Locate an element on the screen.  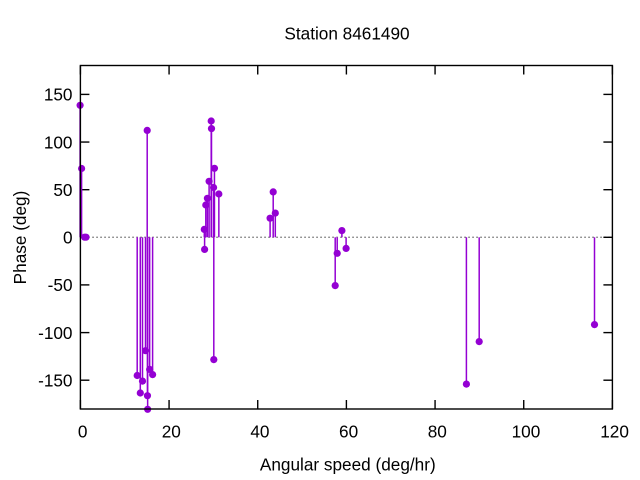
svg-text: -150 is located at coordinates (55, 380).